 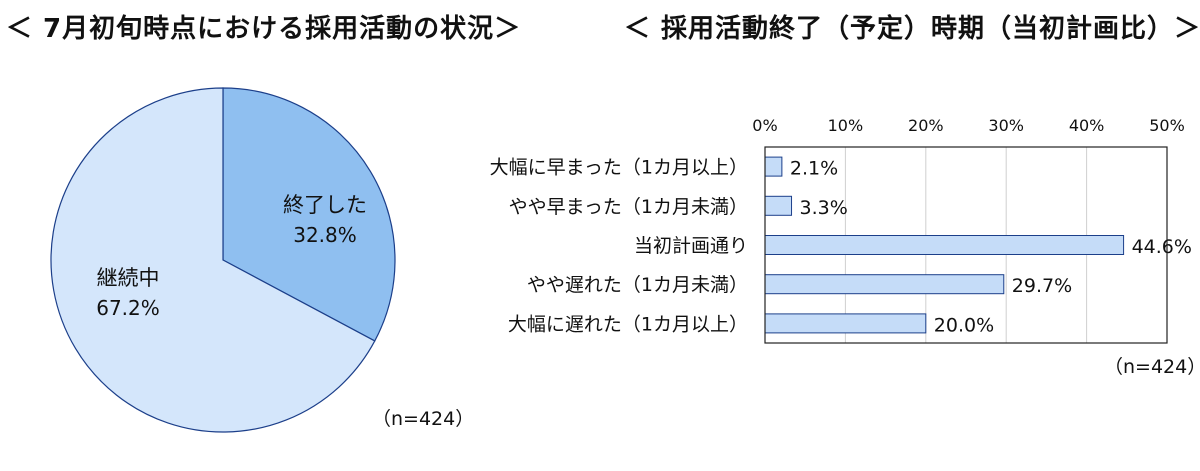 What do you see at coordinates (1042, 286) in the screenshot?
I see `bar-value-label-3: 29.7%` at bounding box center [1042, 286].